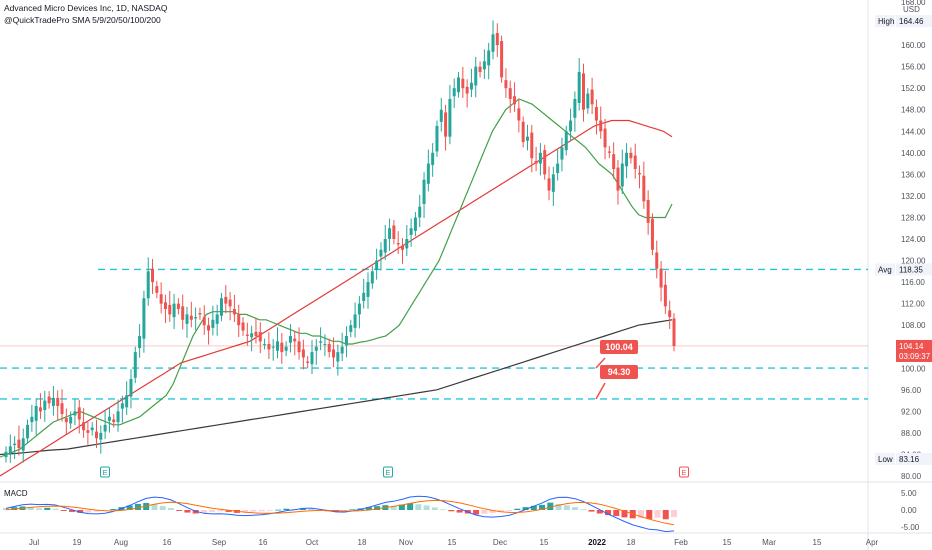 The width and height of the screenshot is (932, 550). What do you see at coordinates (911, 346) in the screenshot?
I see `last-price-value: 104.14` at bounding box center [911, 346].